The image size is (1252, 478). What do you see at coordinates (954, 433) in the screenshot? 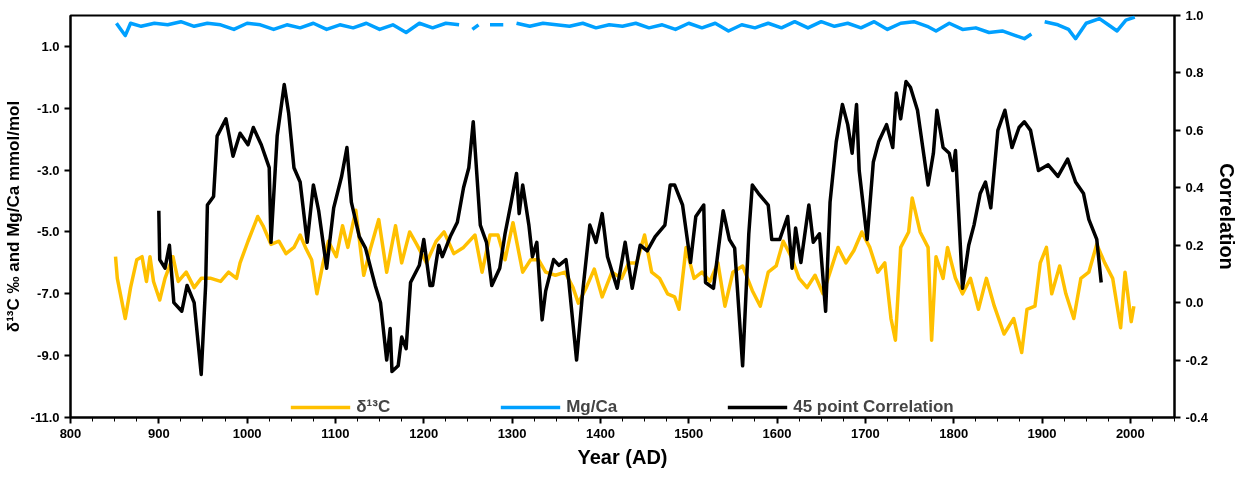
I see `x-tick-label: 1800` at bounding box center [954, 433].